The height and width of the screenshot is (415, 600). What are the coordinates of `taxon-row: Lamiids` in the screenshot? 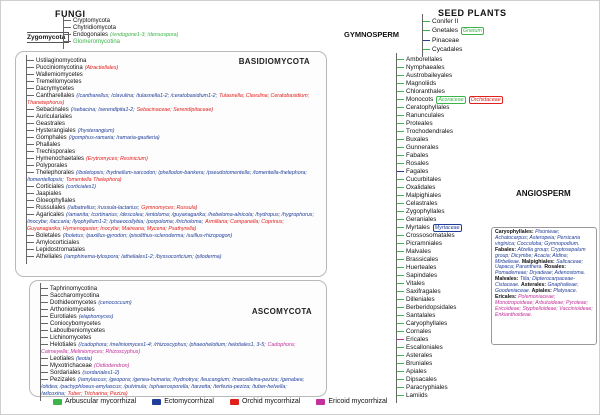 It's located at (493, 396).